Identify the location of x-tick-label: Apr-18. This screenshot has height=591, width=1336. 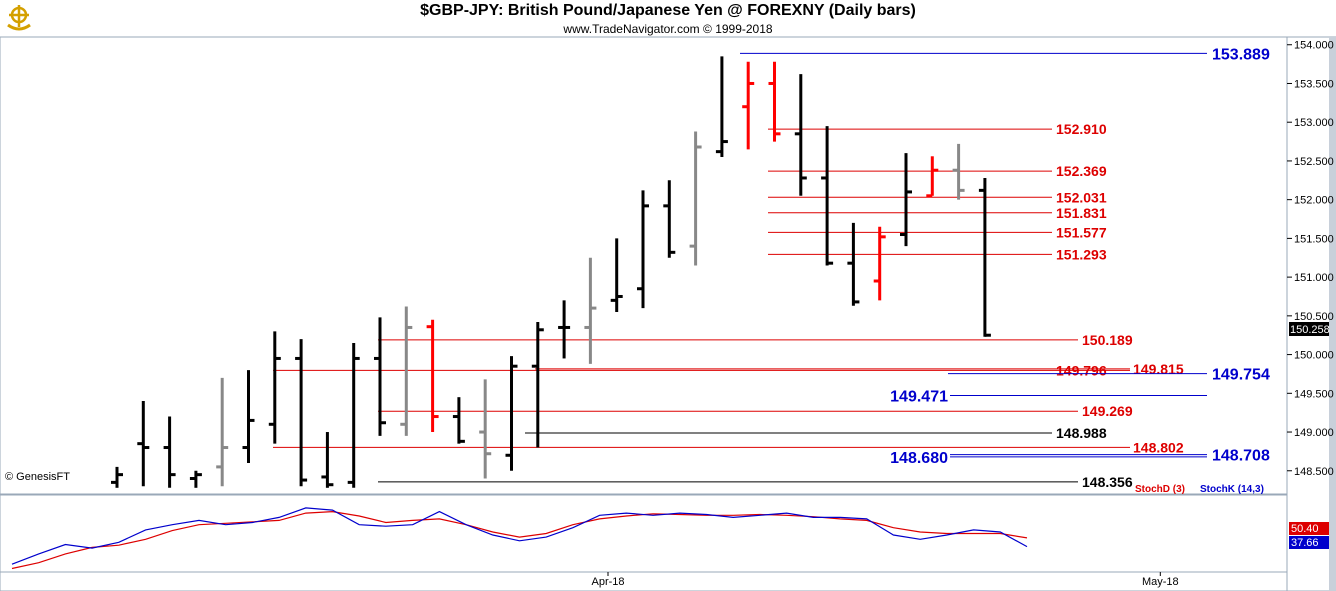
(607, 582).